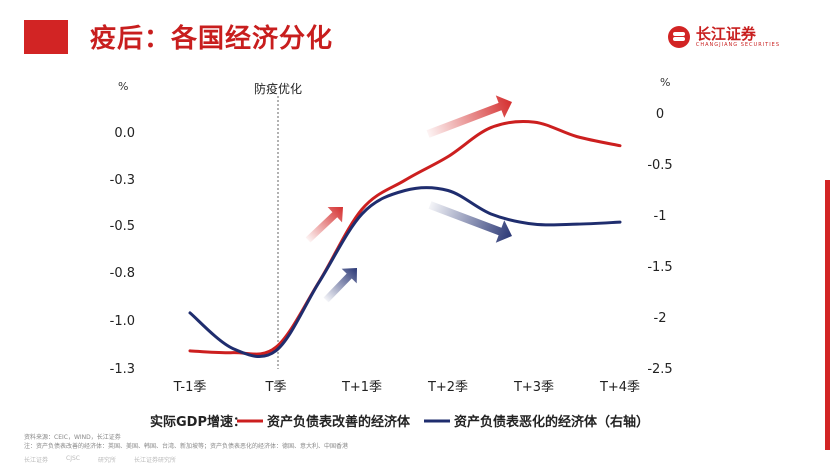 The image size is (830, 475). Describe the element at coordinates (551, 422) in the screenshot. I see `legend-label: 资产负债表恶化的经济体（右轴）` at that location.